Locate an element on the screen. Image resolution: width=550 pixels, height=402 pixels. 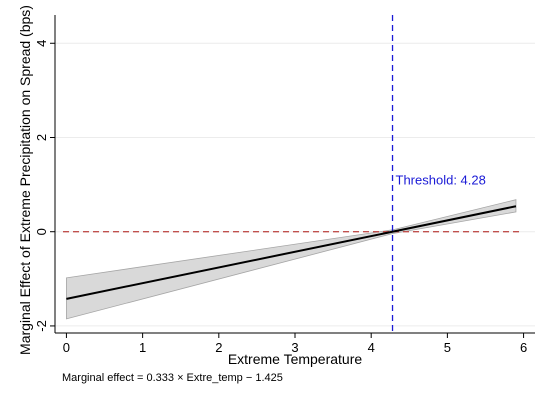
y-tick-label: 4 is located at coordinates (41, 43).